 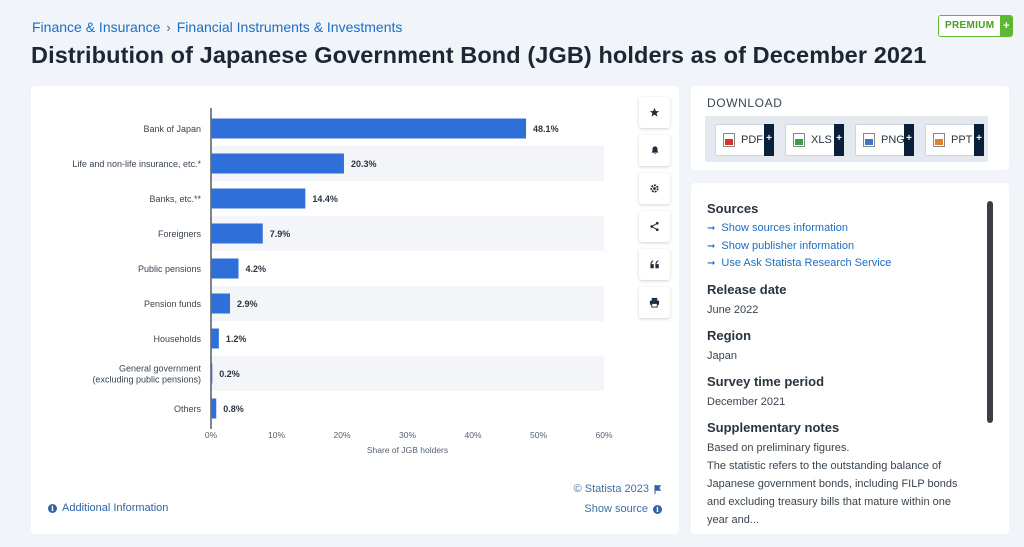 What do you see at coordinates (546, 129) in the screenshot?
I see `data-label: 48.1%` at bounding box center [546, 129].